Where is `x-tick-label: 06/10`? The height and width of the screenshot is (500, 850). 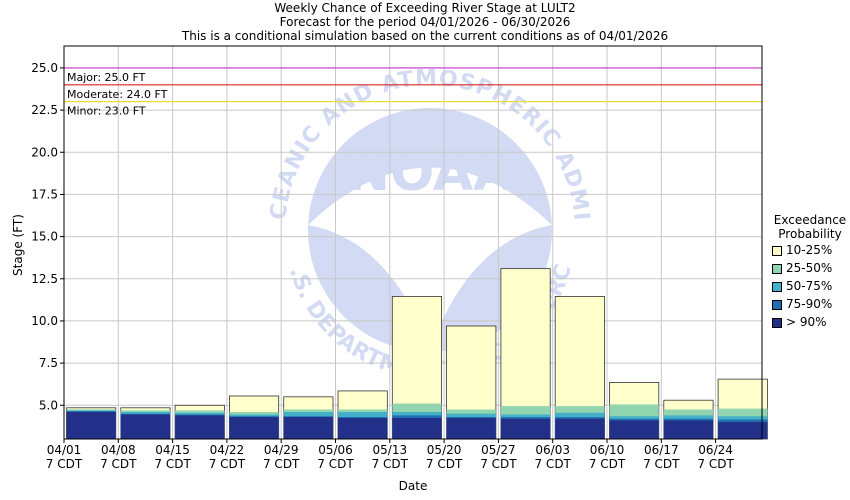 x-tick-label: 06/10 is located at coordinates (607, 450).